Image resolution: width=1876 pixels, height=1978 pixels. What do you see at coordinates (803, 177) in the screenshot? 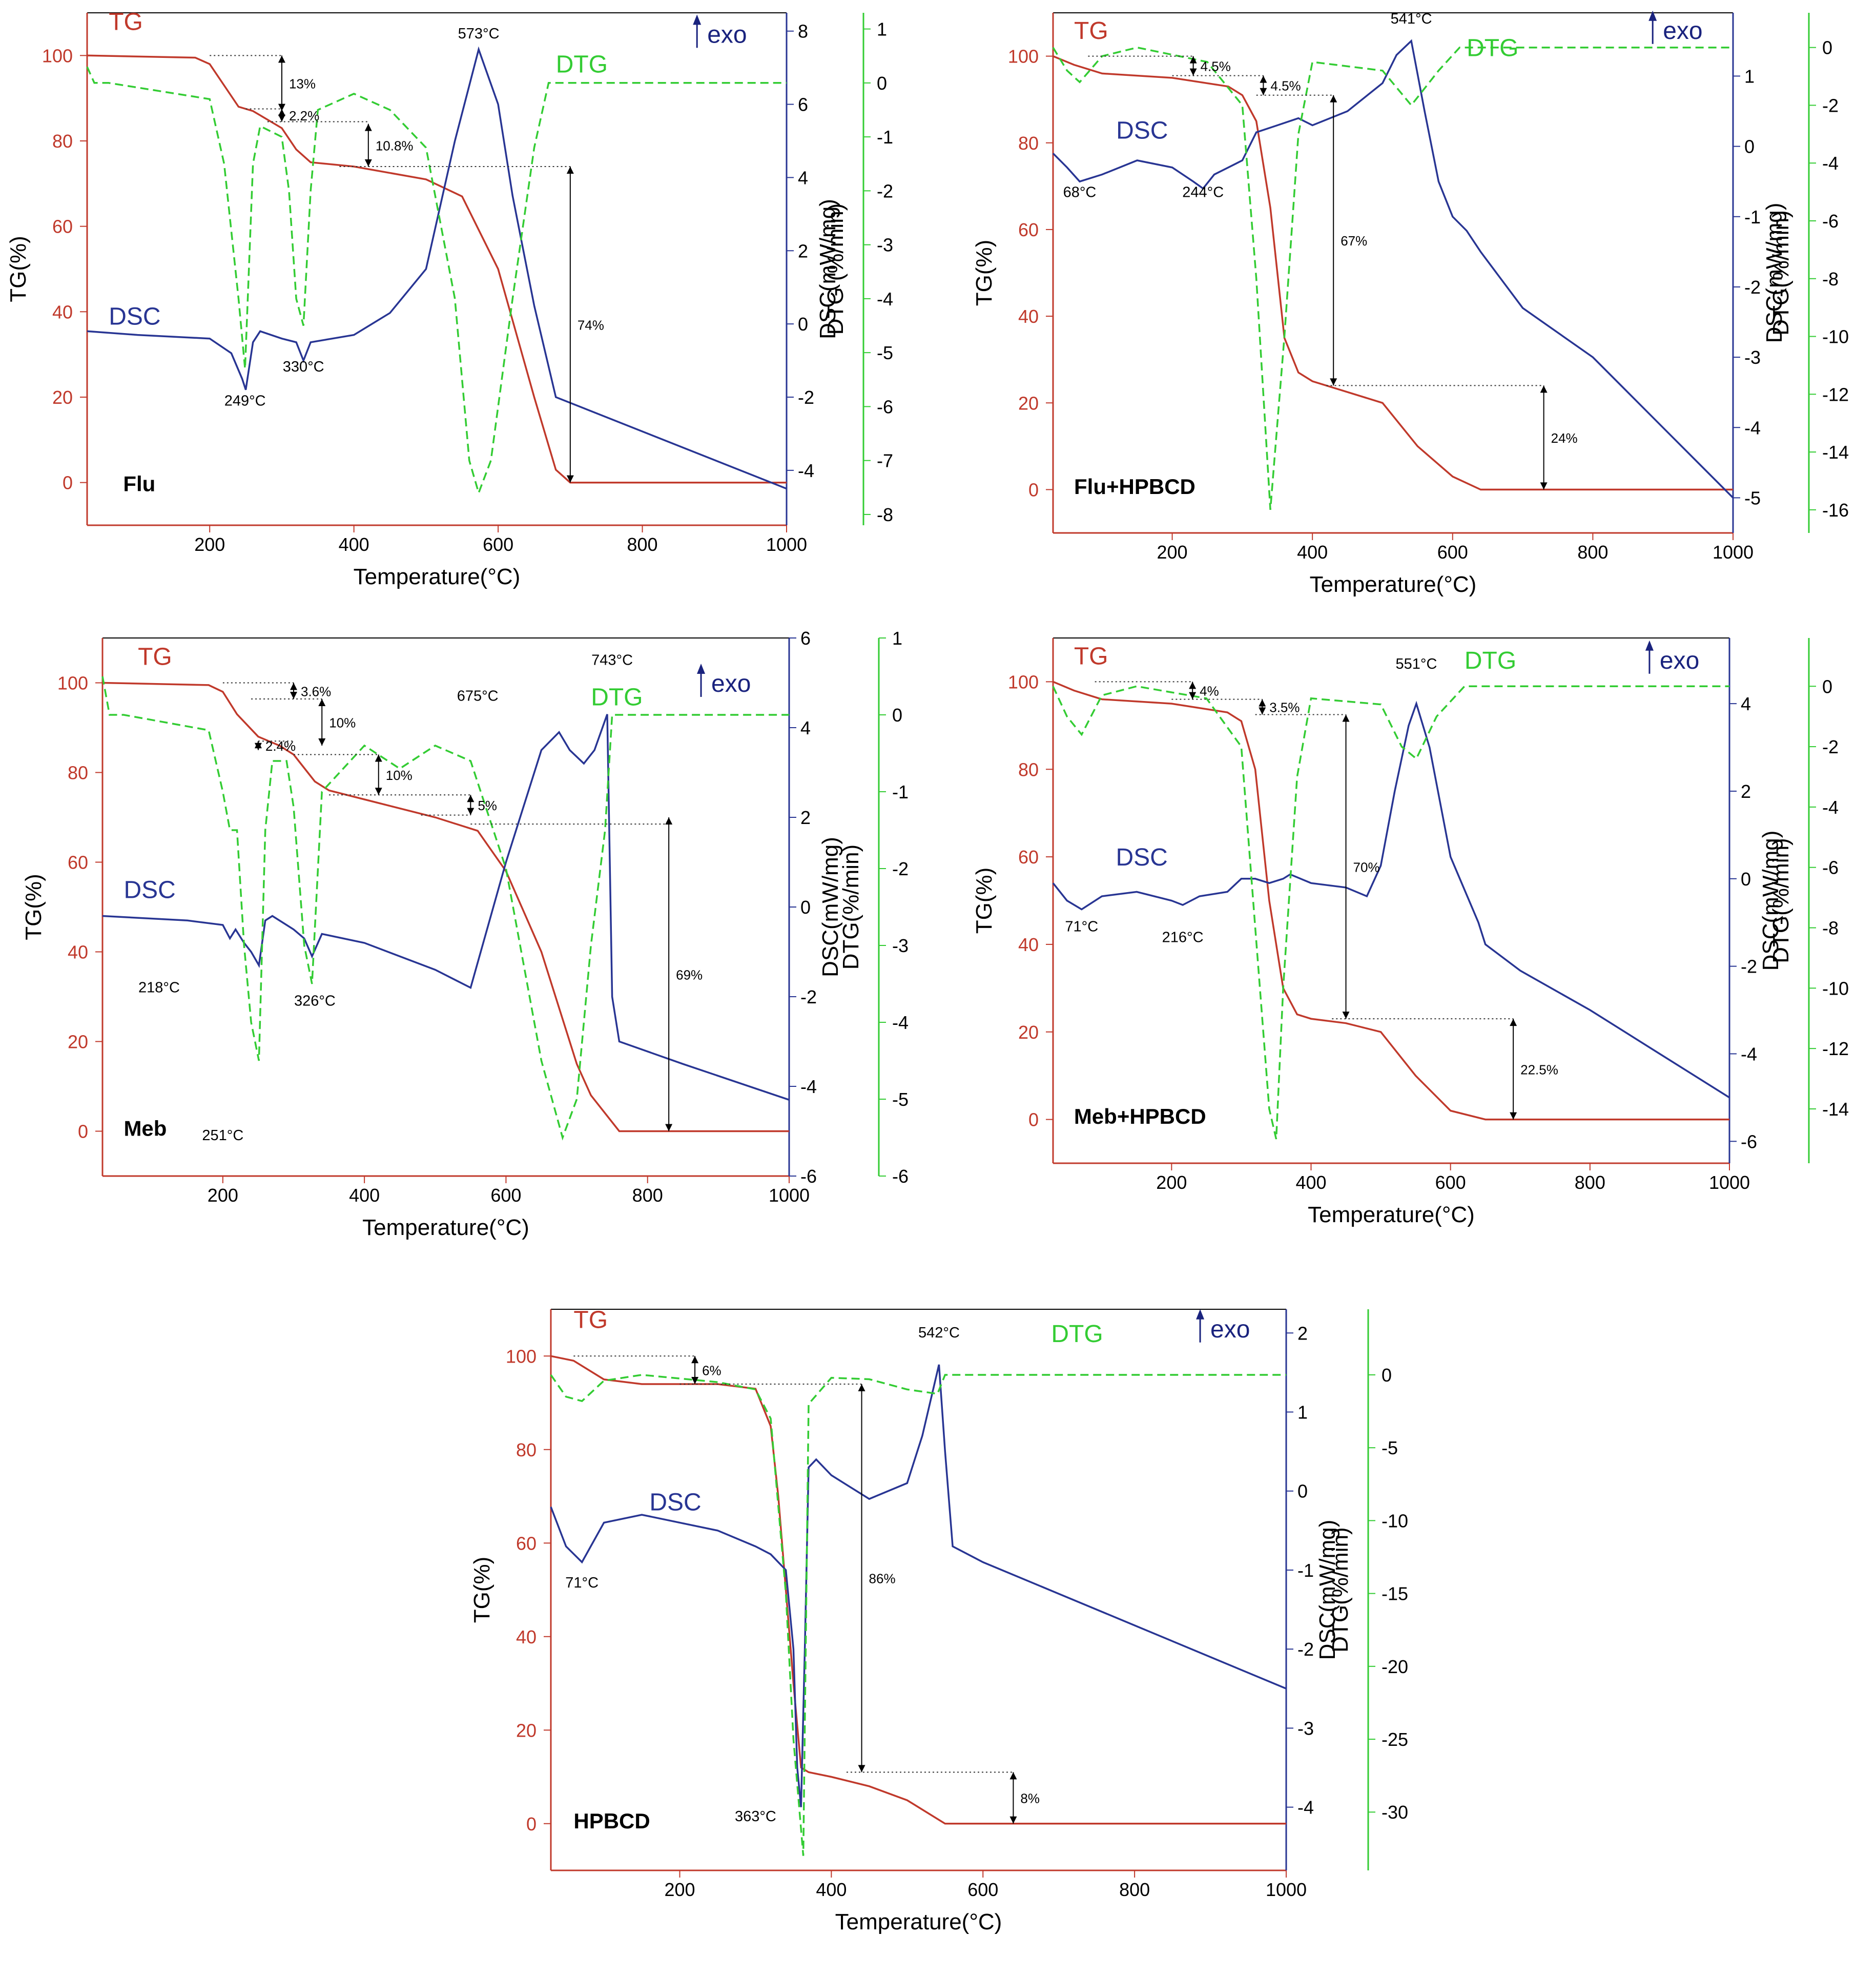
I see `dsc-tick-label: 4` at bounding box center [803, 177].